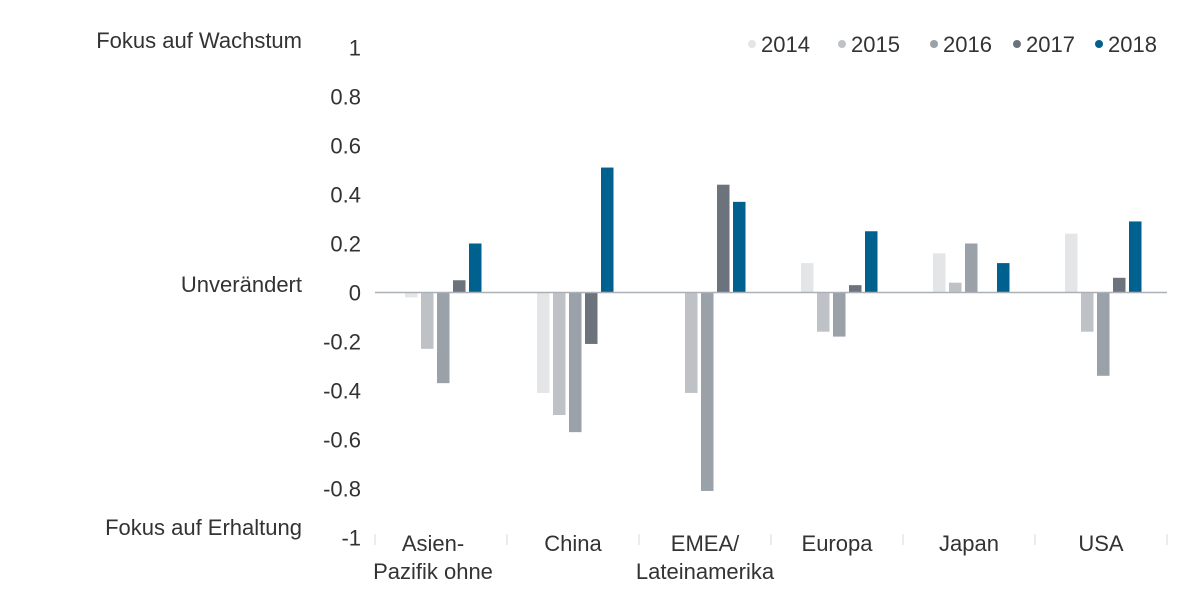  Describe the element at coordinates (342, 293) in the screenshot. I see `y-axis-ticks: 1 0.8 0.6 0.4 0.2 0 -0.2 -0.4 -0.6 -0.8 -1` at that location.